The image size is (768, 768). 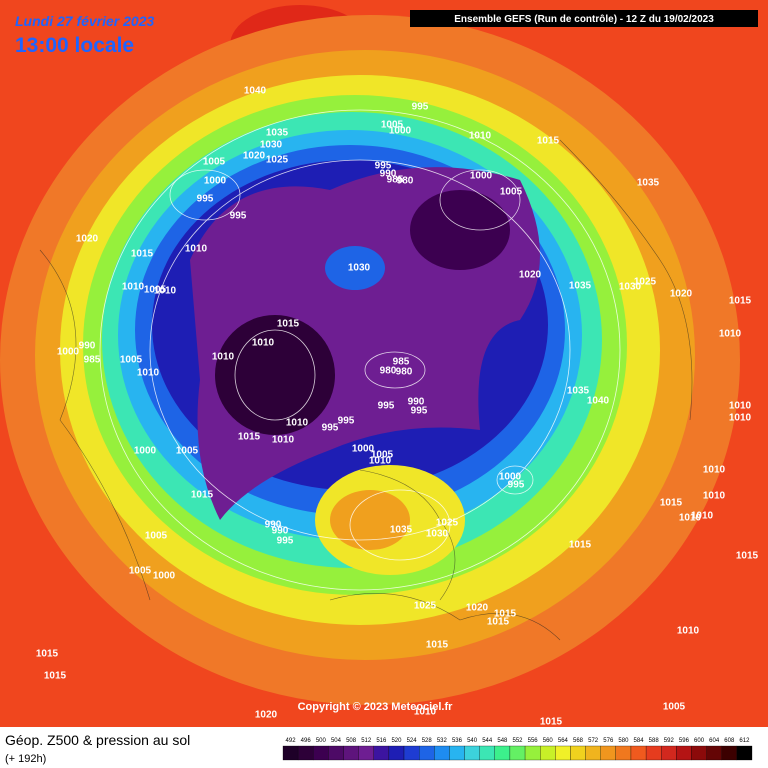 What do you see at coordinates (427, 741) in the screenshot?
I see `colorbar-label: 528` at bounding box center [427, 741].